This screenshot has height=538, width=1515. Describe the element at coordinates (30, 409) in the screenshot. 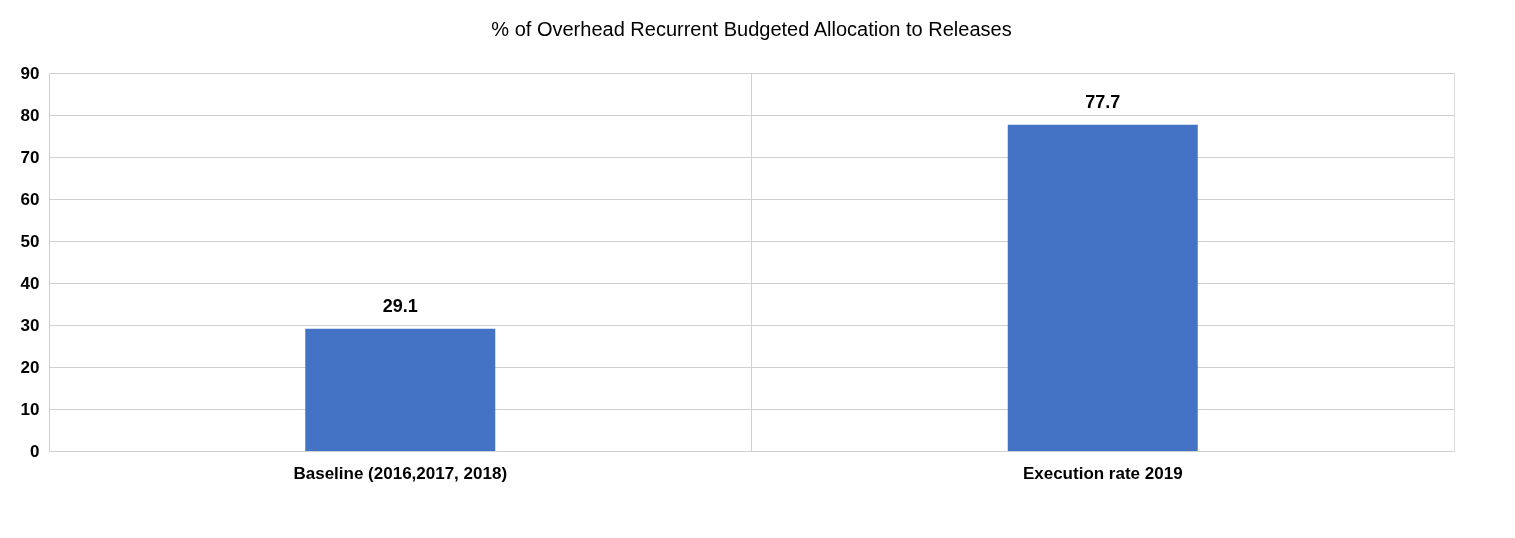

I see `y-tick-label: 10` at that location.